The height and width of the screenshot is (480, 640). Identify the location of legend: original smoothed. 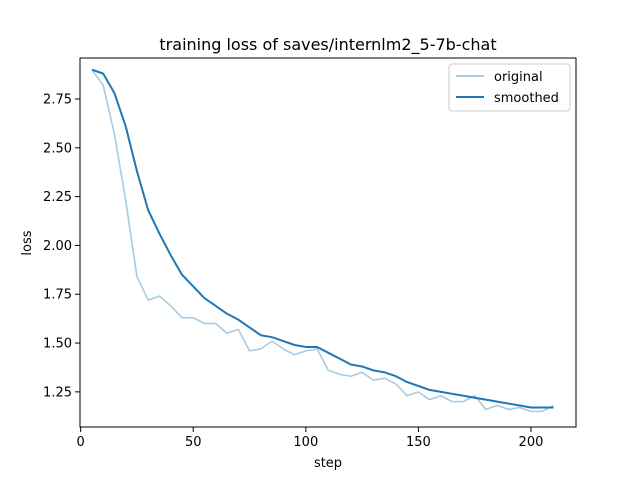
(509, 87).